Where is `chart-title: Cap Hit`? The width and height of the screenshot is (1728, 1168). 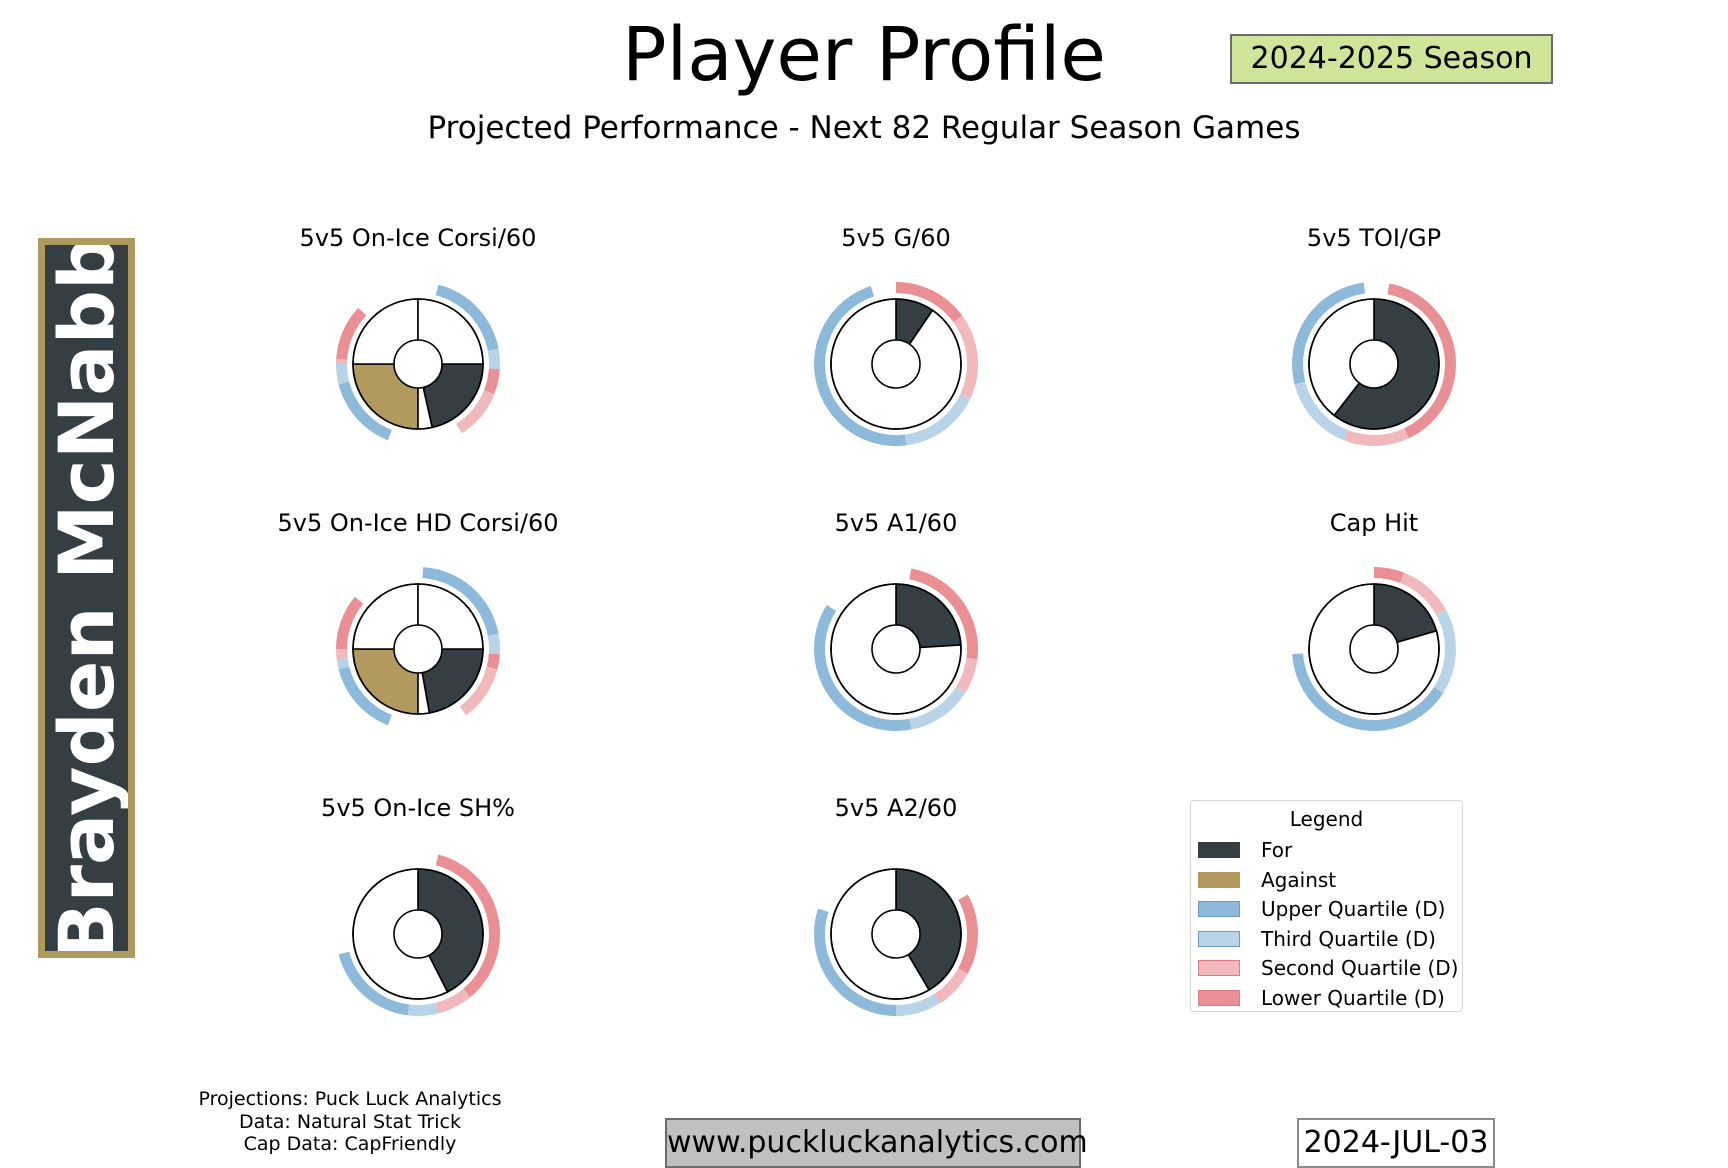 chart-title: Cap Hit is located at coordinates (1374, 523).